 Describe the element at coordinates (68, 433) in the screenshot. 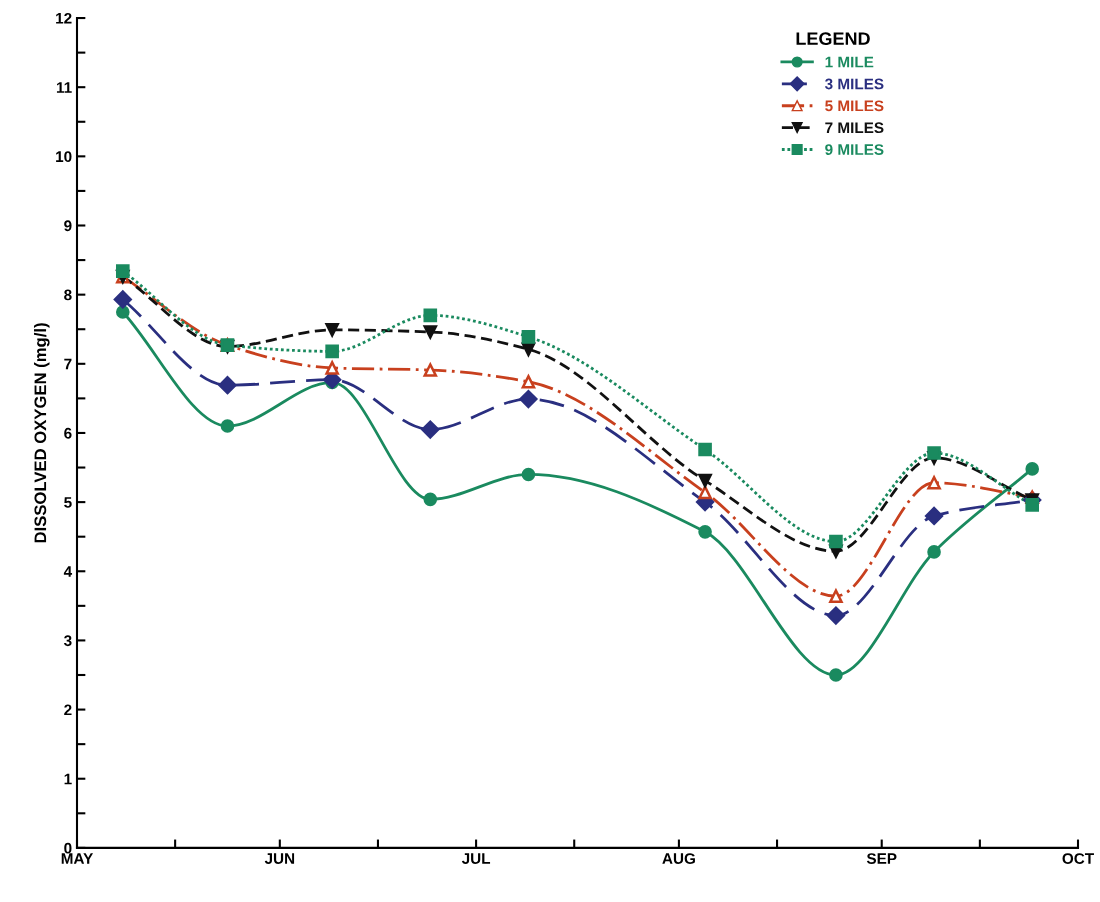

I see `y-tick-label: 6` at that location.